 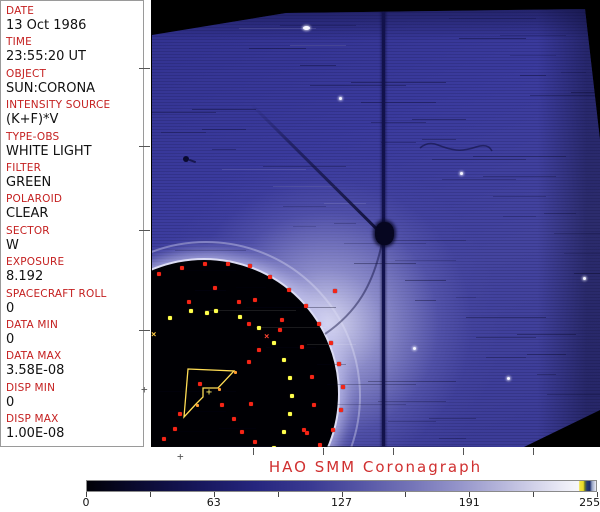 What do you see at coordinates (74, 334) in the screenshot?
I see `field-data-min: DATA MIN 0` at bounding box center [74, 334].